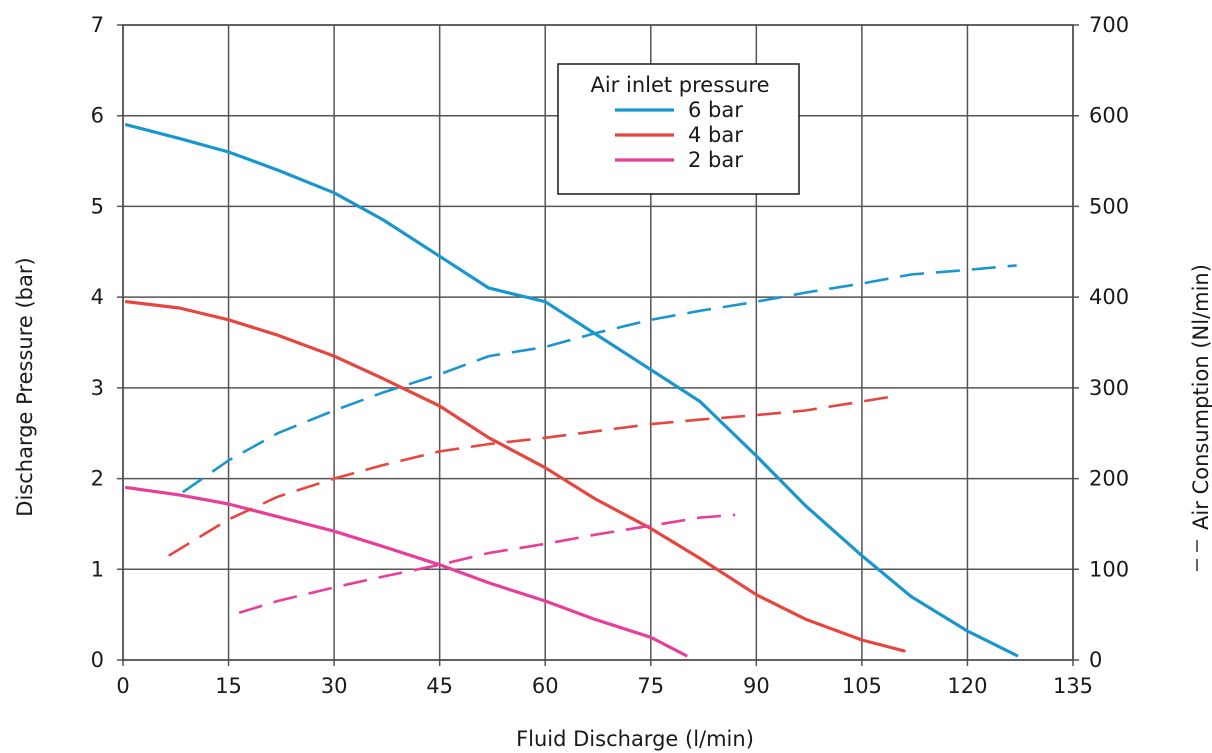 The height and width of the screenshot is (753, 1212). Describe the element at coordinates (1073, 686) in the screenshot. I see `x-tick-label: 135` at that location.